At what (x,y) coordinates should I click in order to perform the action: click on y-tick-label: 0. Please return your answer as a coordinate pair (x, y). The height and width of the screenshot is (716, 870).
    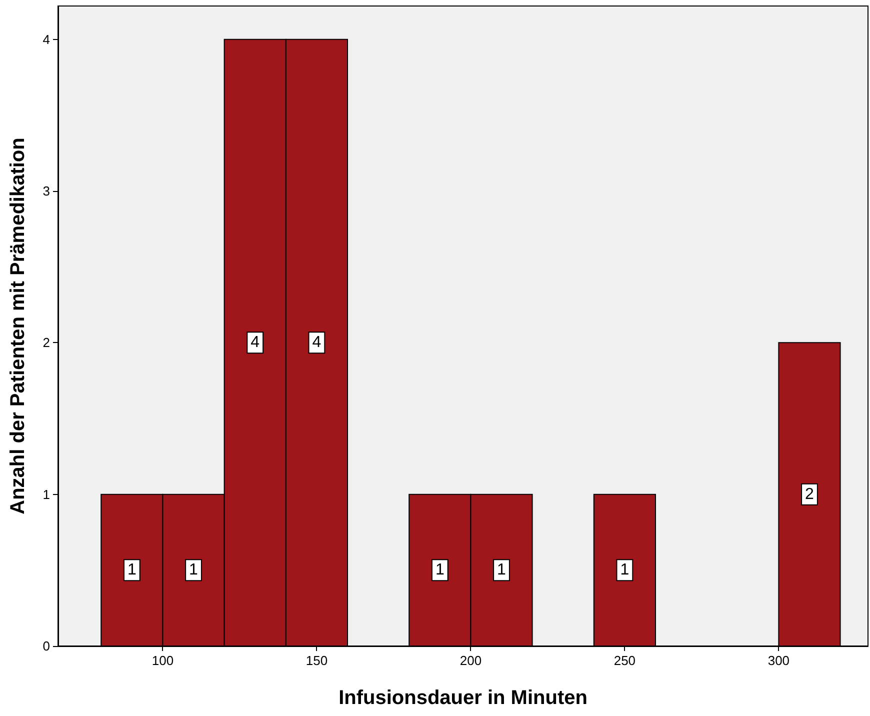
    Looking at the image, I should click on (46, 646).